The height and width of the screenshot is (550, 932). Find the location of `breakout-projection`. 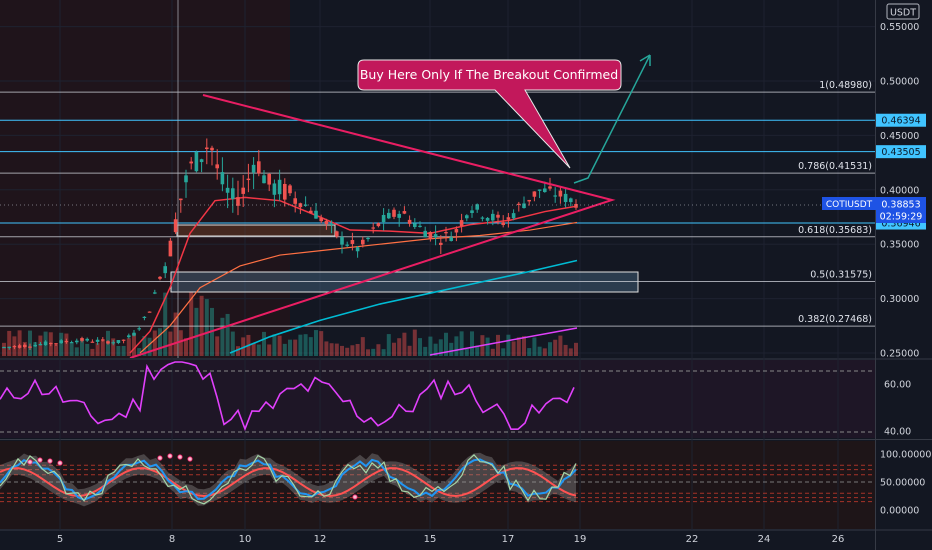

breakout-projection is located at coordinates (612, 119).